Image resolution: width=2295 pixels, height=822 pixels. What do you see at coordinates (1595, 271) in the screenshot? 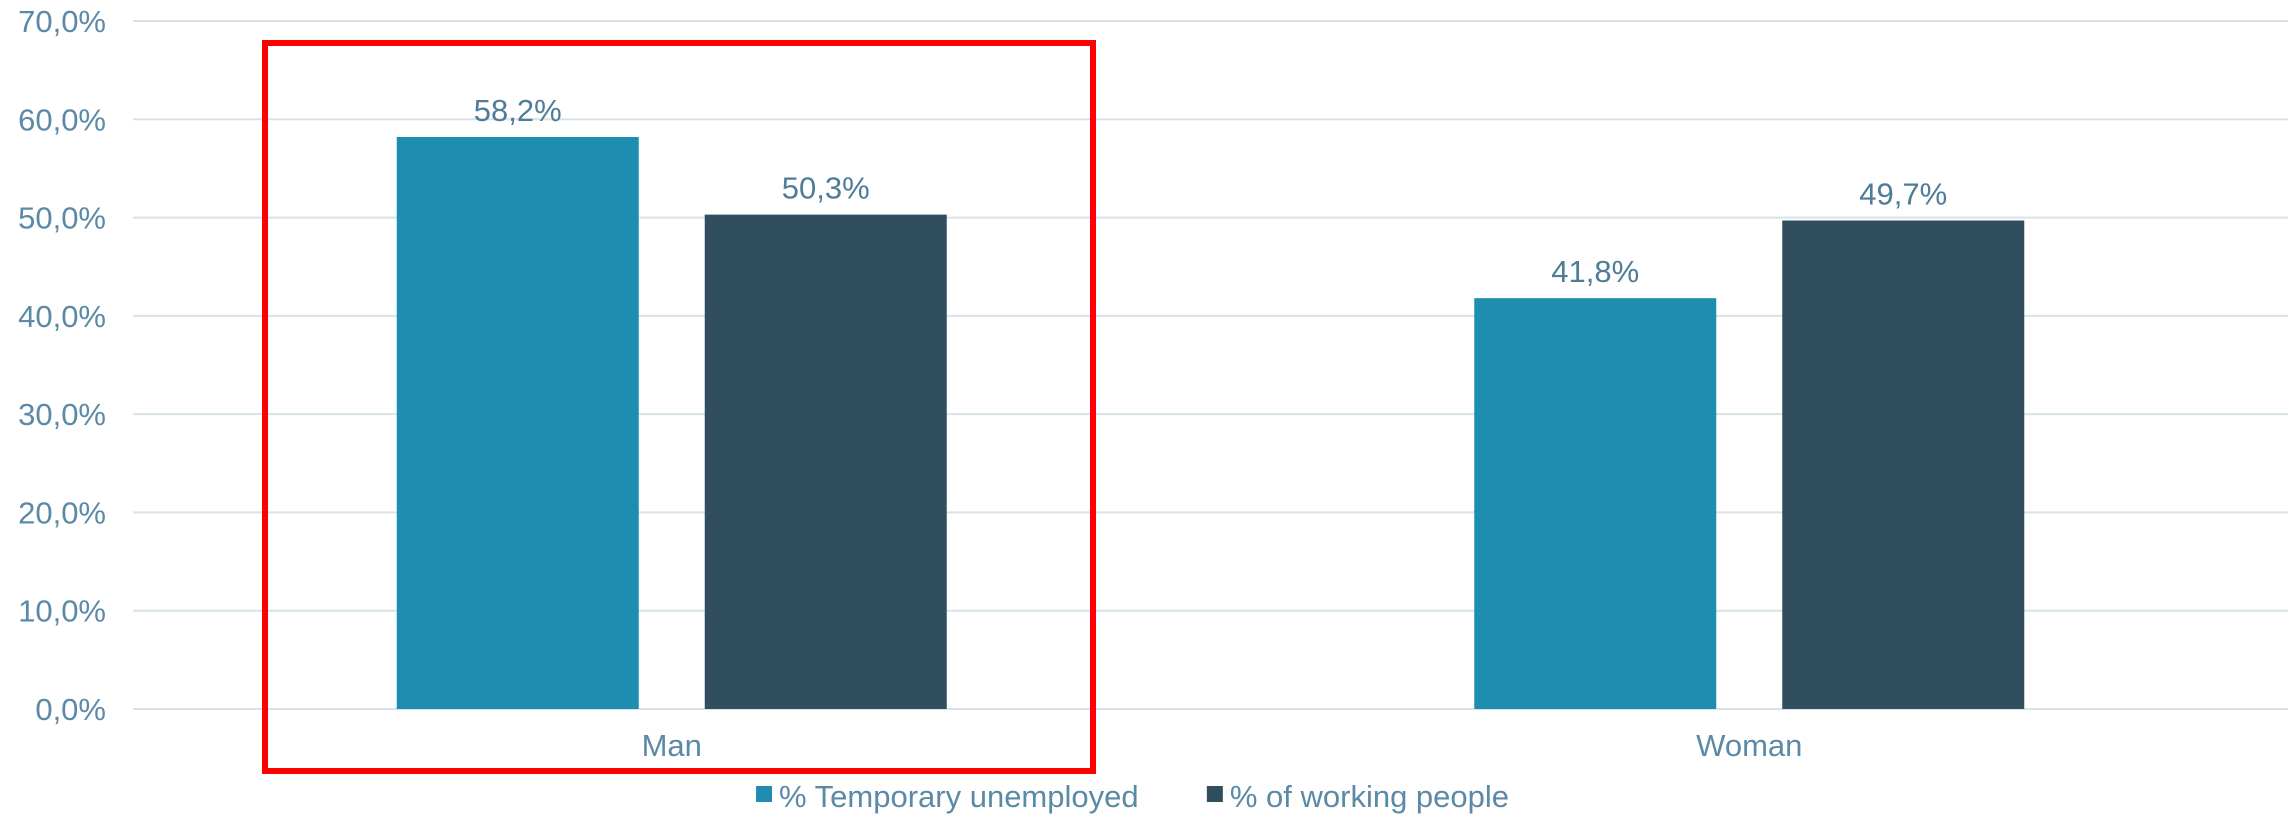
I see `data-label: 41,8%` at bounding box center [1595, 271].